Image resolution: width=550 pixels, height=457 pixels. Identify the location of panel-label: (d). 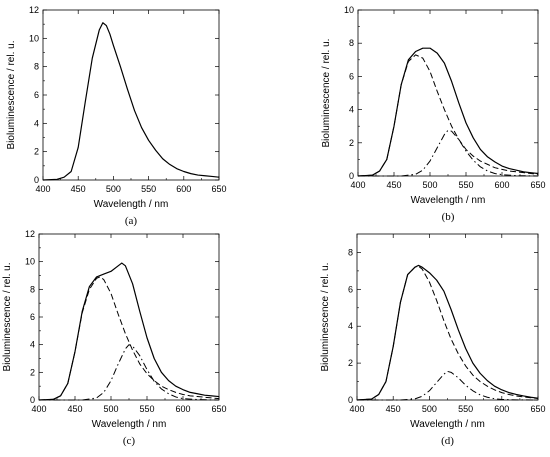
(447, 441).